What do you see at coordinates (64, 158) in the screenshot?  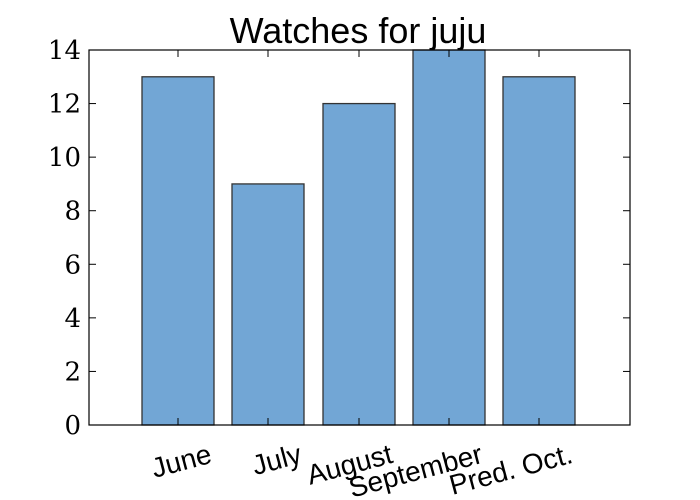 I see `y-tick-label-10: 10` at bounding box center [64, 158].